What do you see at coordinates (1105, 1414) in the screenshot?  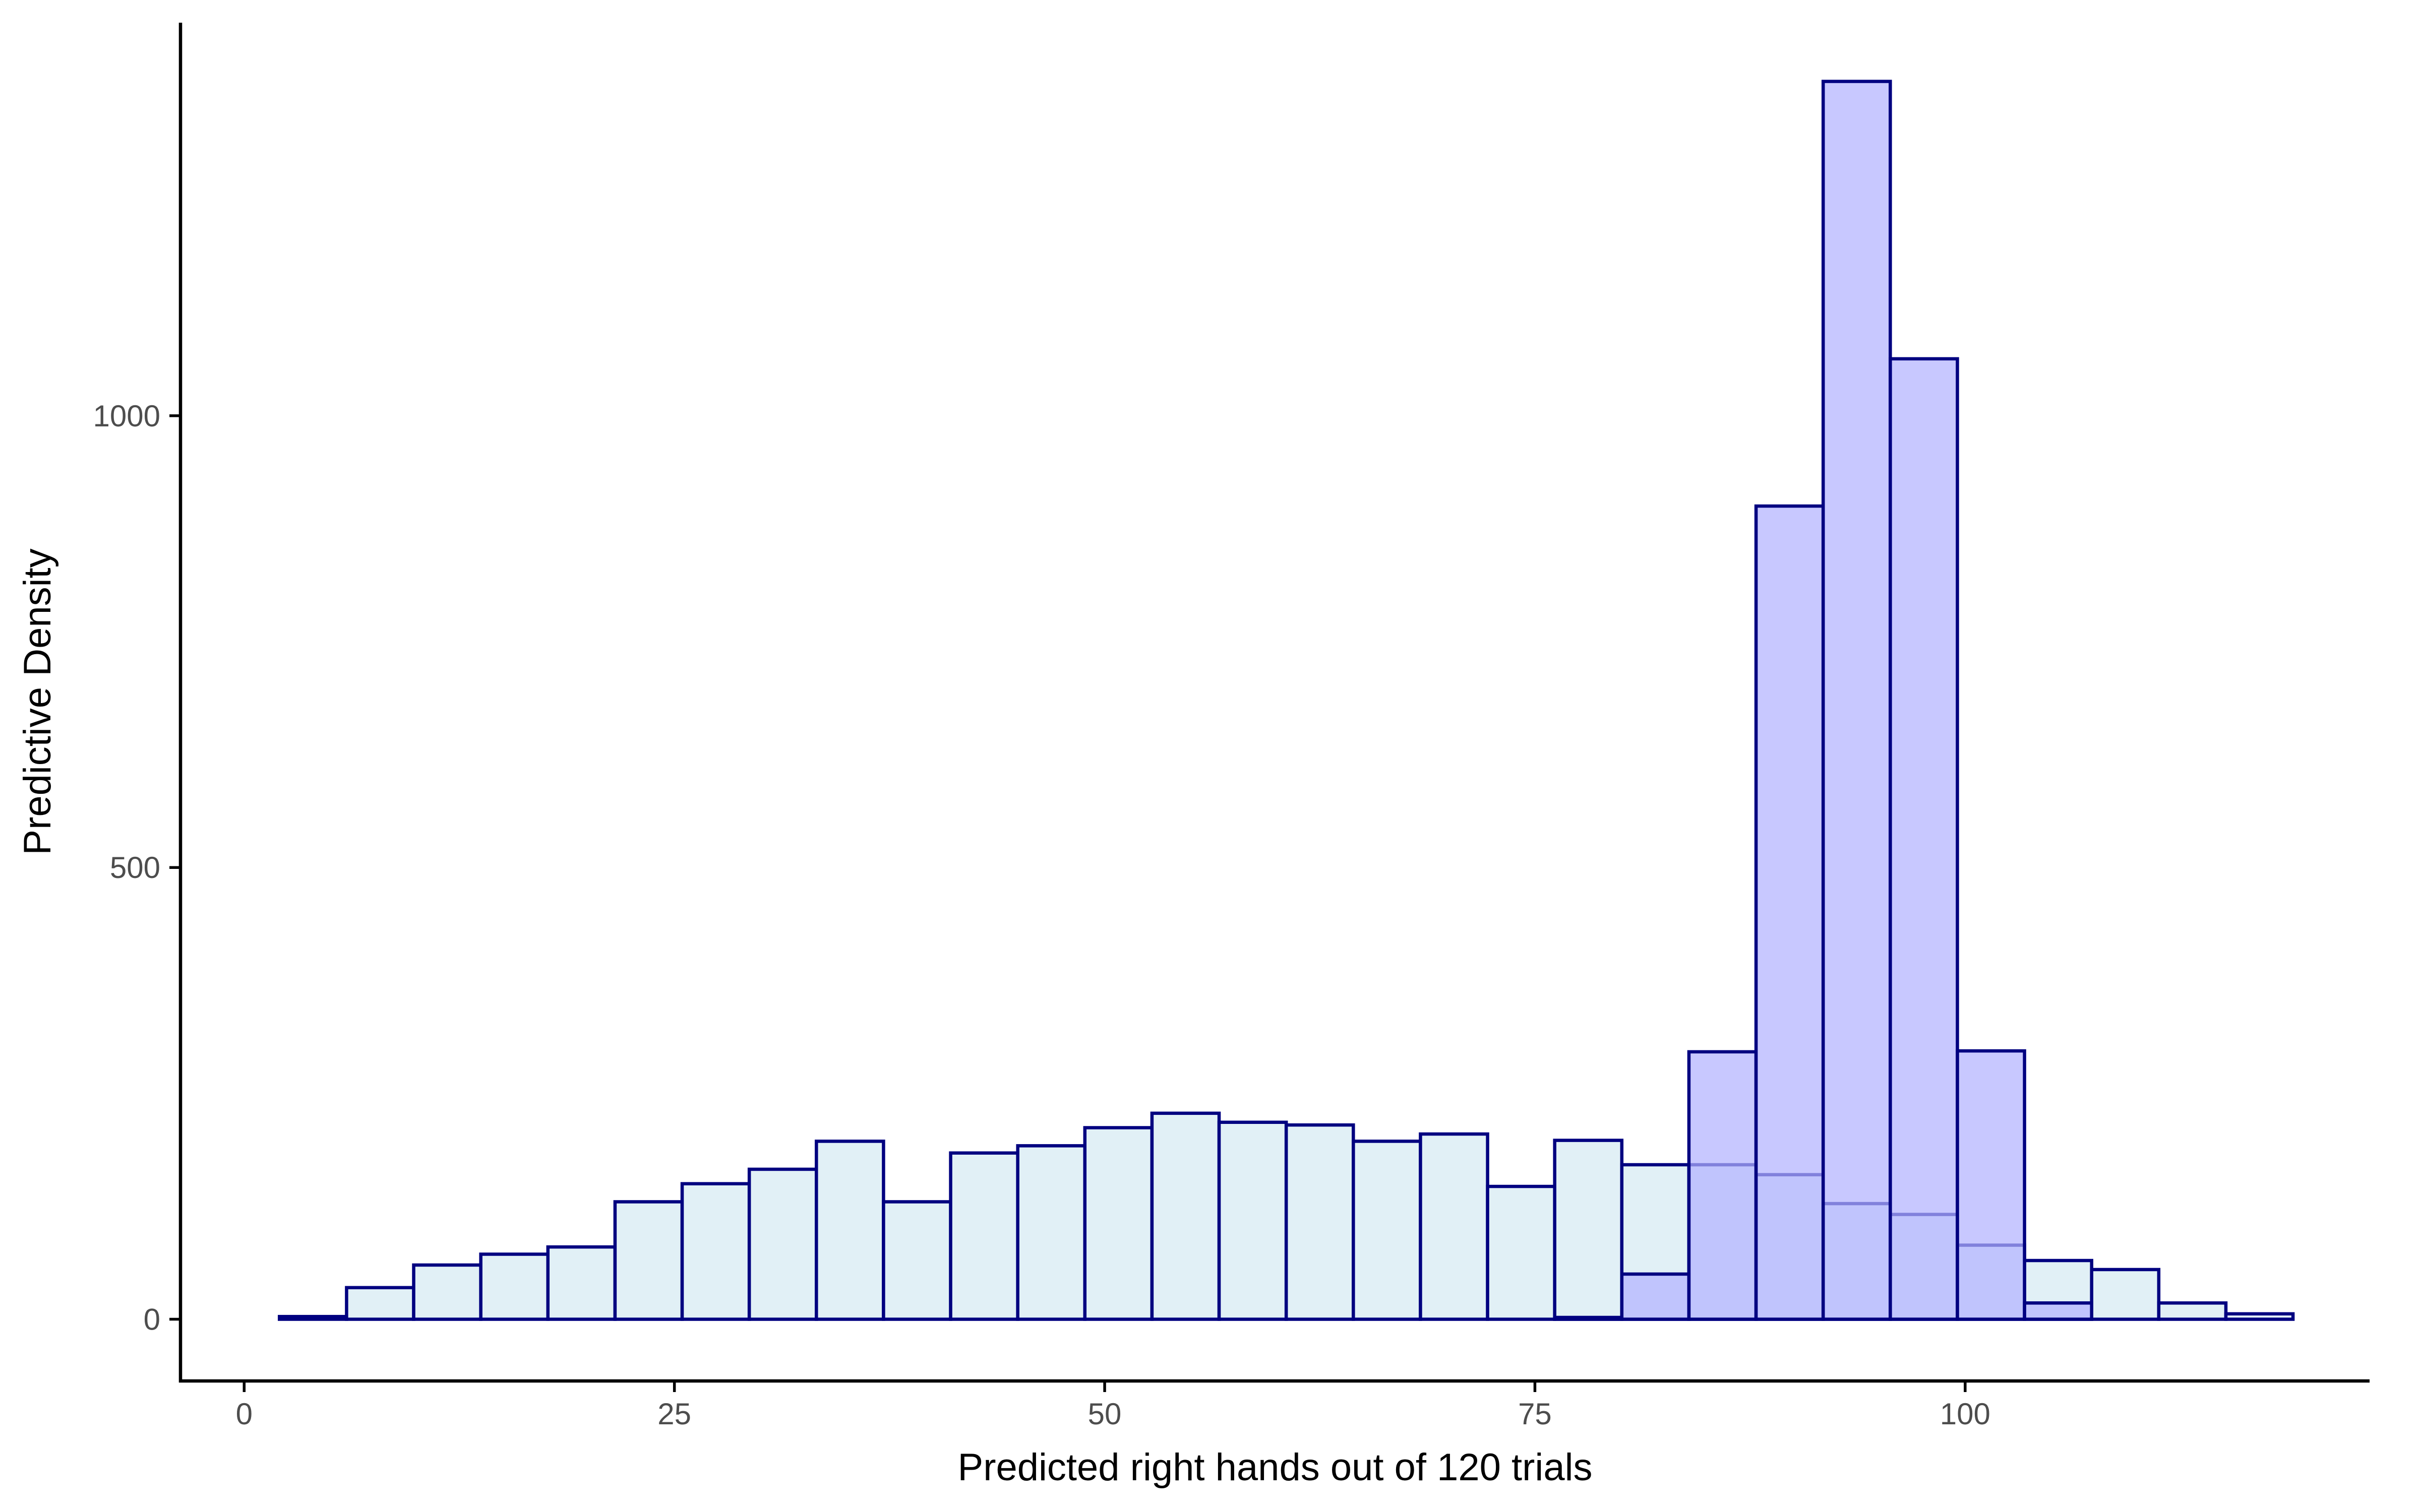 I see `x-tick-label: 50` at bounding box center [1105, 1414].